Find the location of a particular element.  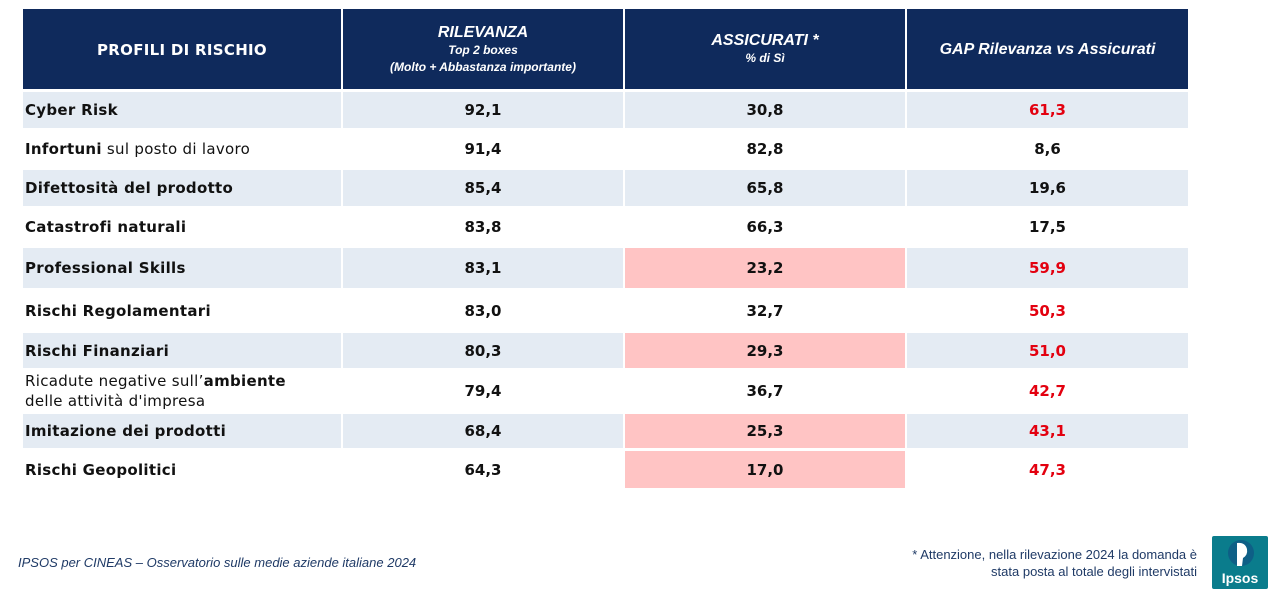

gap-value-cell: 43,1 is located at coordinates (1047, 430).